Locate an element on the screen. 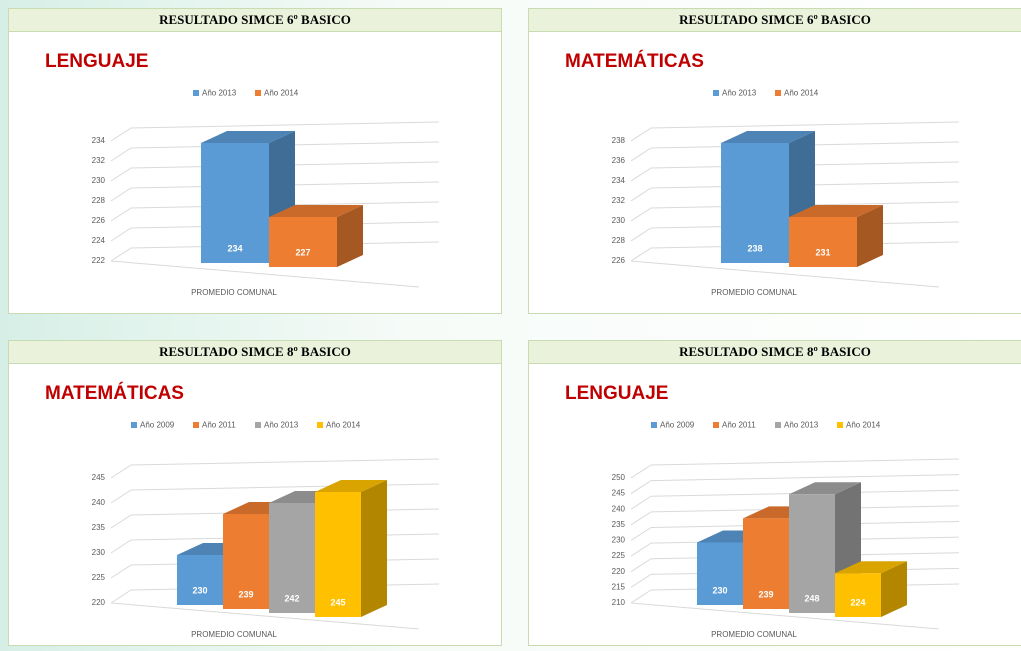 This screenshot has height=651, width=1021. y-tick-label: 234 is located at coordinates (99, 140).